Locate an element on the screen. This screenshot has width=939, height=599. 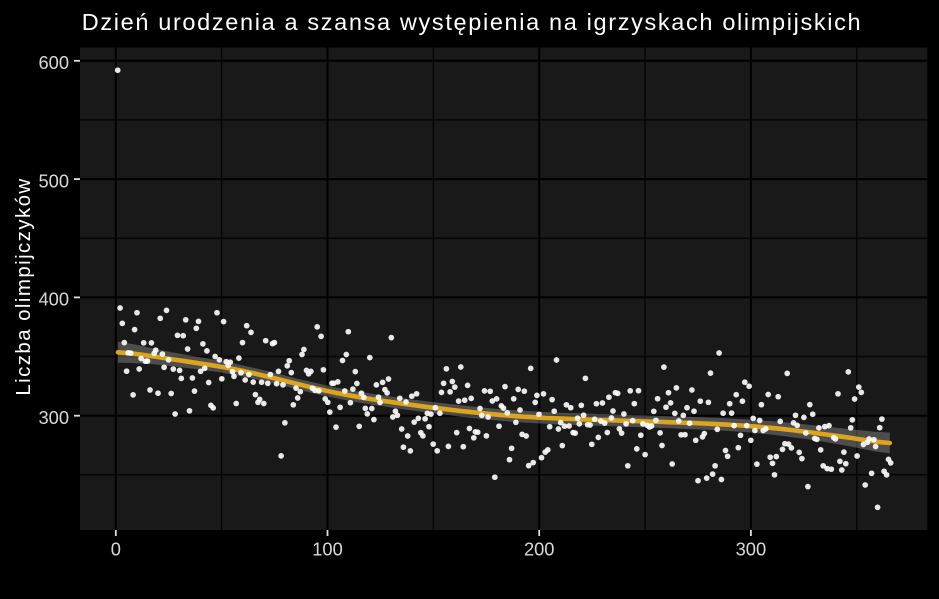
svg-text: 500 is located at coordinates (53, 180).